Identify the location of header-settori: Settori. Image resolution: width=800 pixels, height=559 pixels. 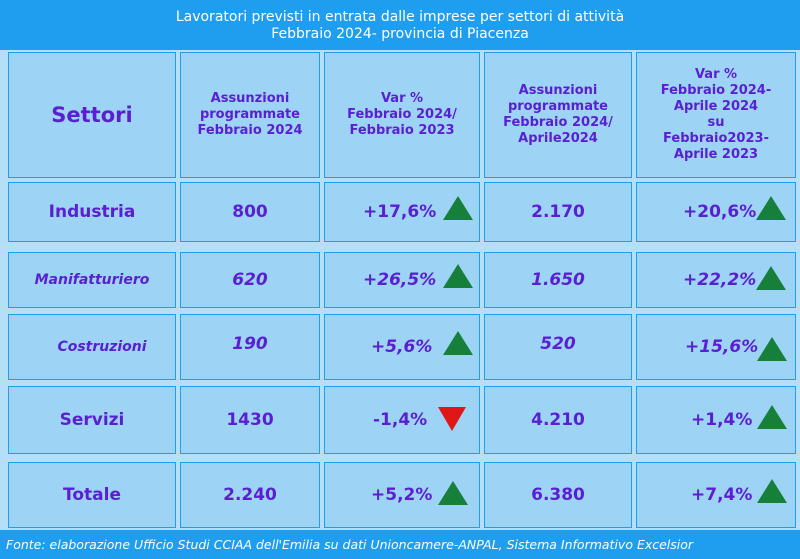
(92, 115).